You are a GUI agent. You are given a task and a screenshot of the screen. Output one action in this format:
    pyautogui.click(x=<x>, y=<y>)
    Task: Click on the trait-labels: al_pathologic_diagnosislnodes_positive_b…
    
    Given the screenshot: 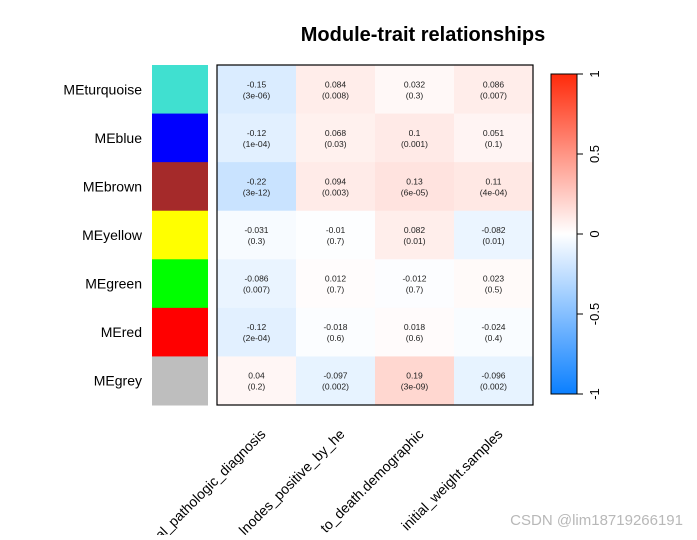 What is the action you would take?
    pyautogui.click(x=329, y=483)
    